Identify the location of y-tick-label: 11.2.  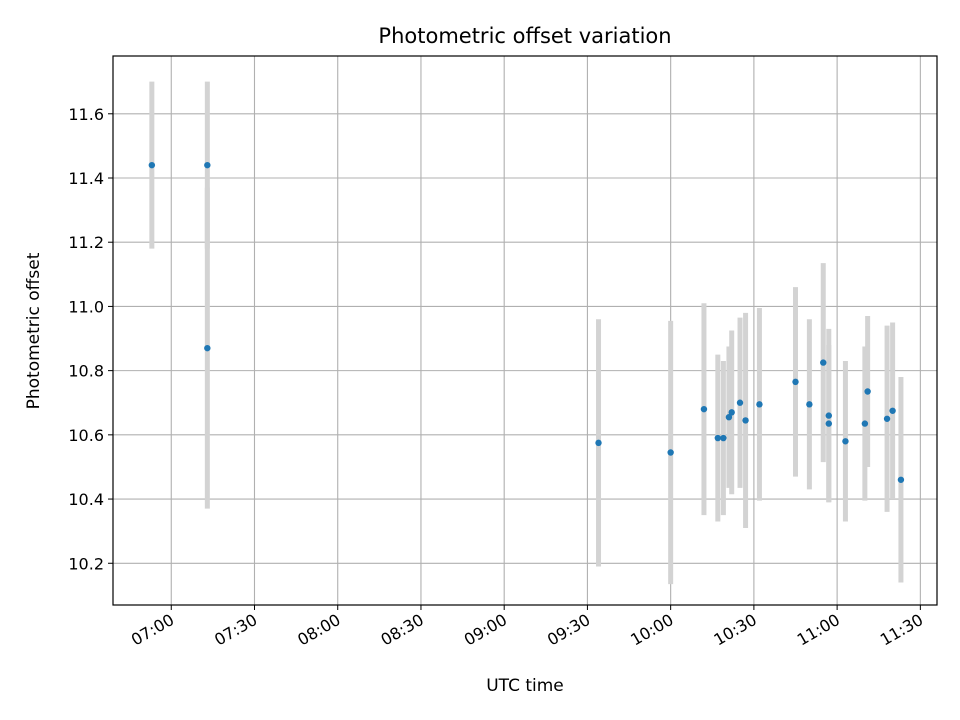
(86, 242).